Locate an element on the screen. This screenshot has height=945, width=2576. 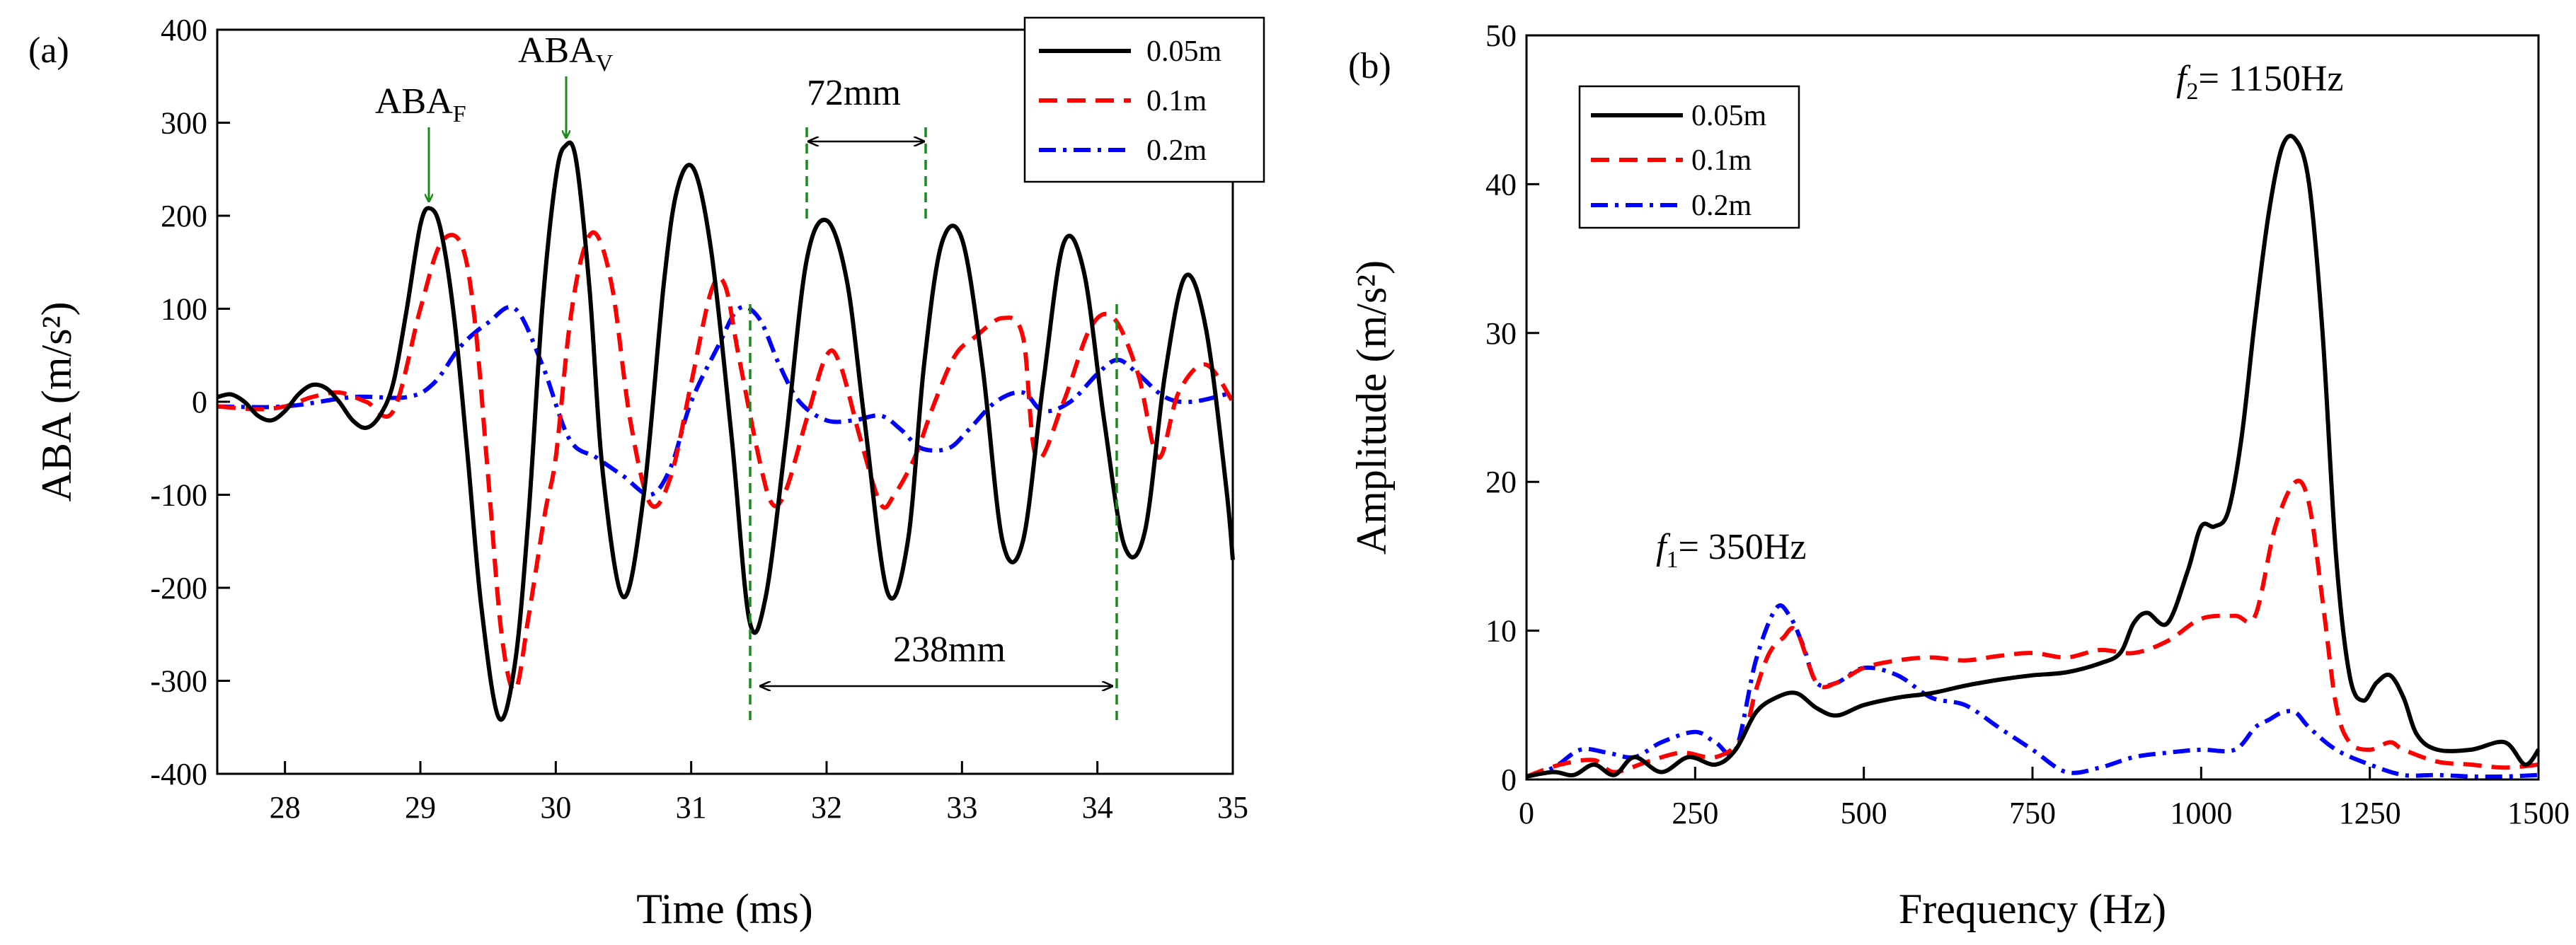
legend-a-label-02: 0.2m is located at coordinates (1176, 150).